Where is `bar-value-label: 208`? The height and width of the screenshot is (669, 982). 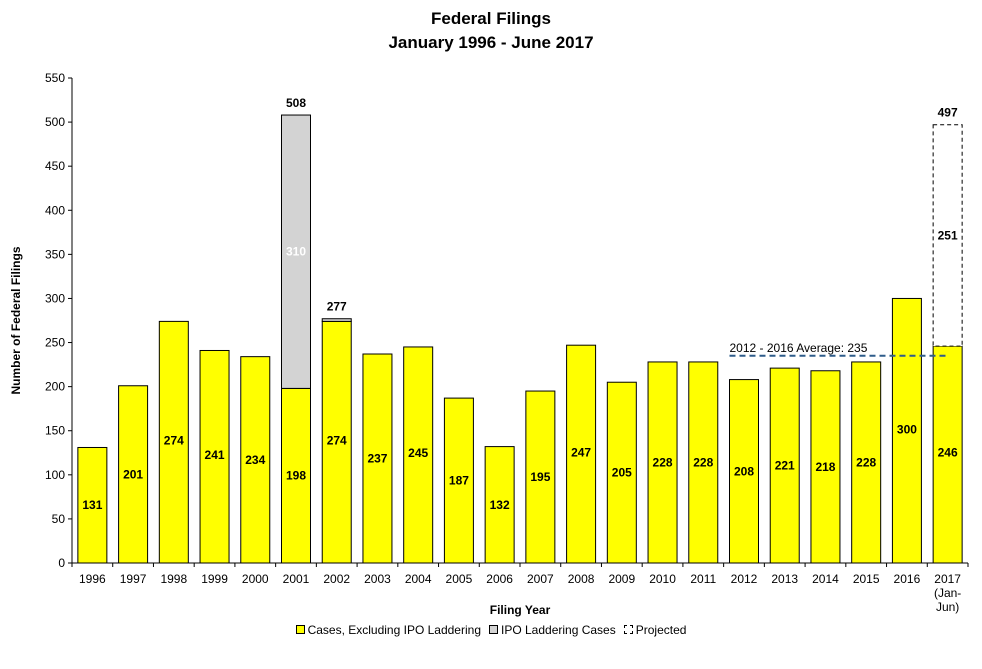
bar-value-label: 208 is located at coordinates (744, 471).